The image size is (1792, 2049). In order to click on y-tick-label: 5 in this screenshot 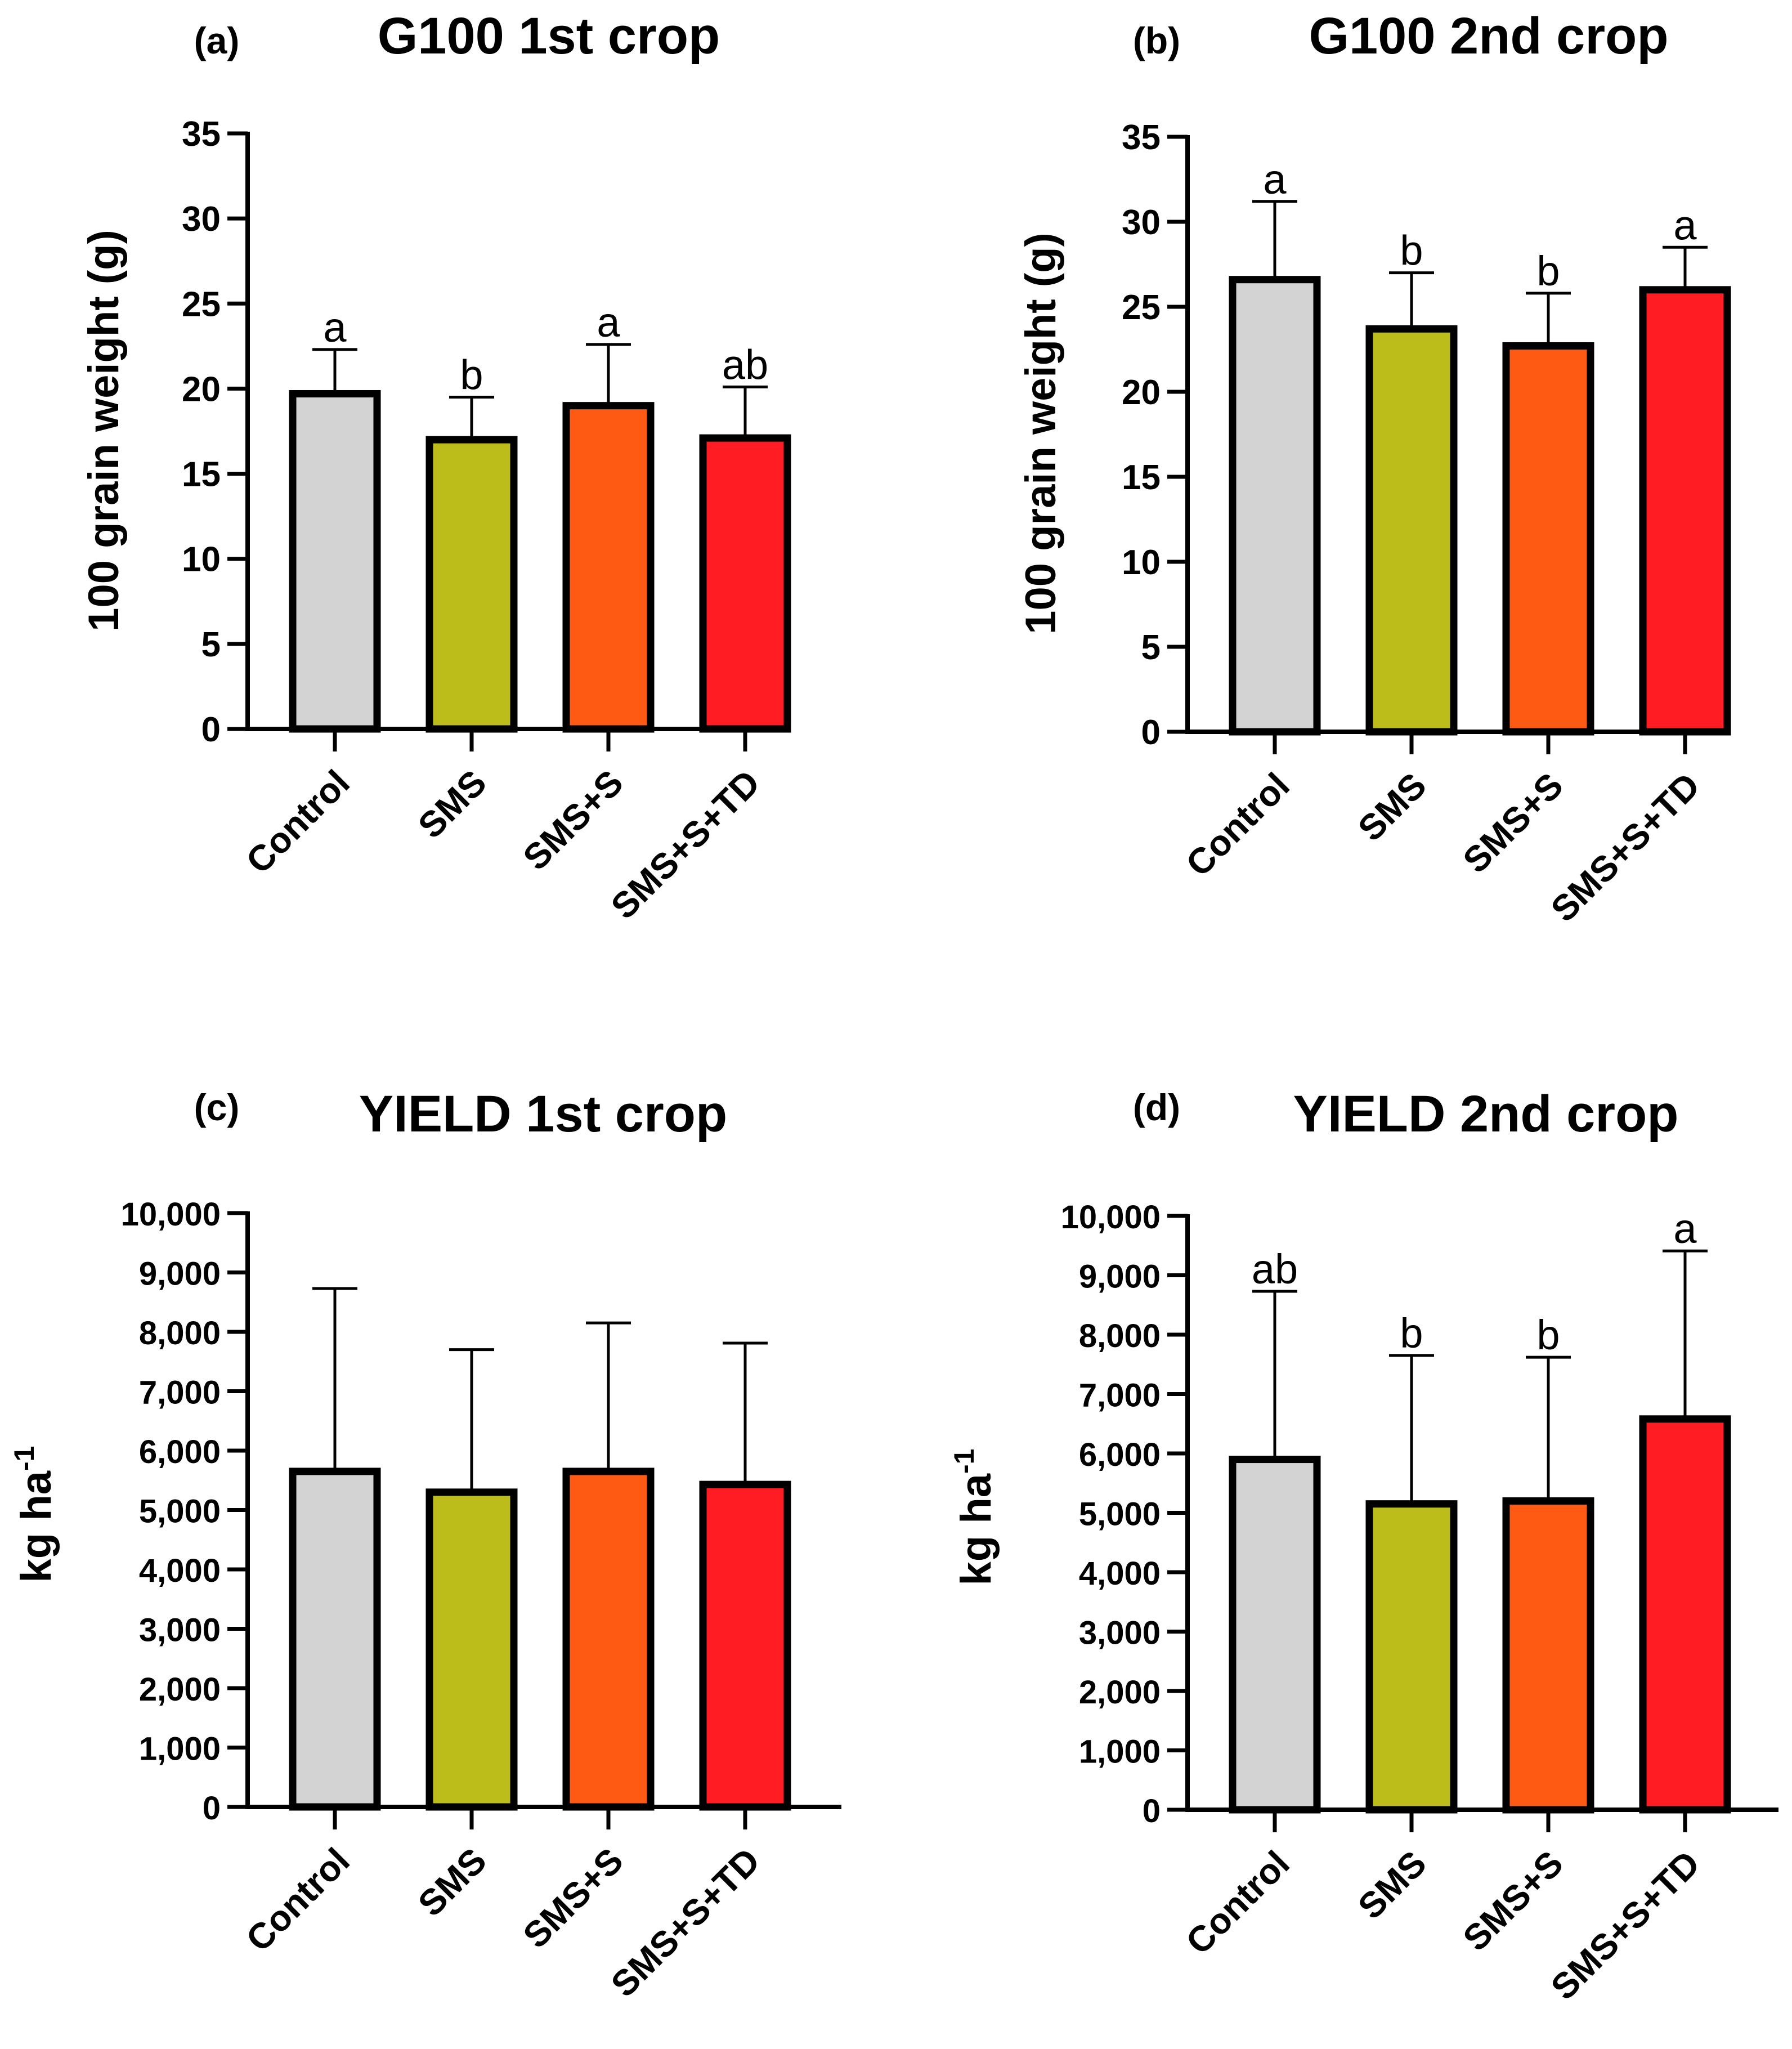, I will do `click(1151, 647)`.